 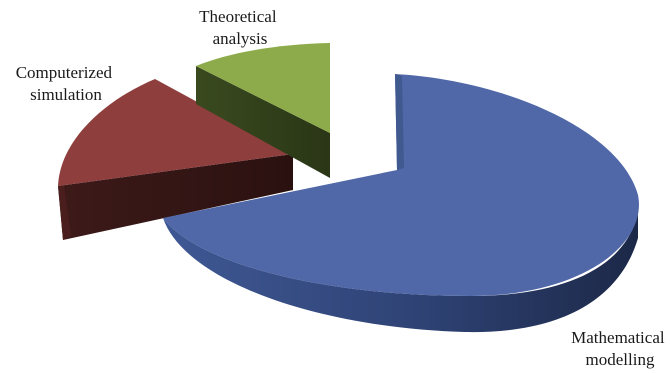 I want to click on slice-outer-wall, so click(x=64, y=213).